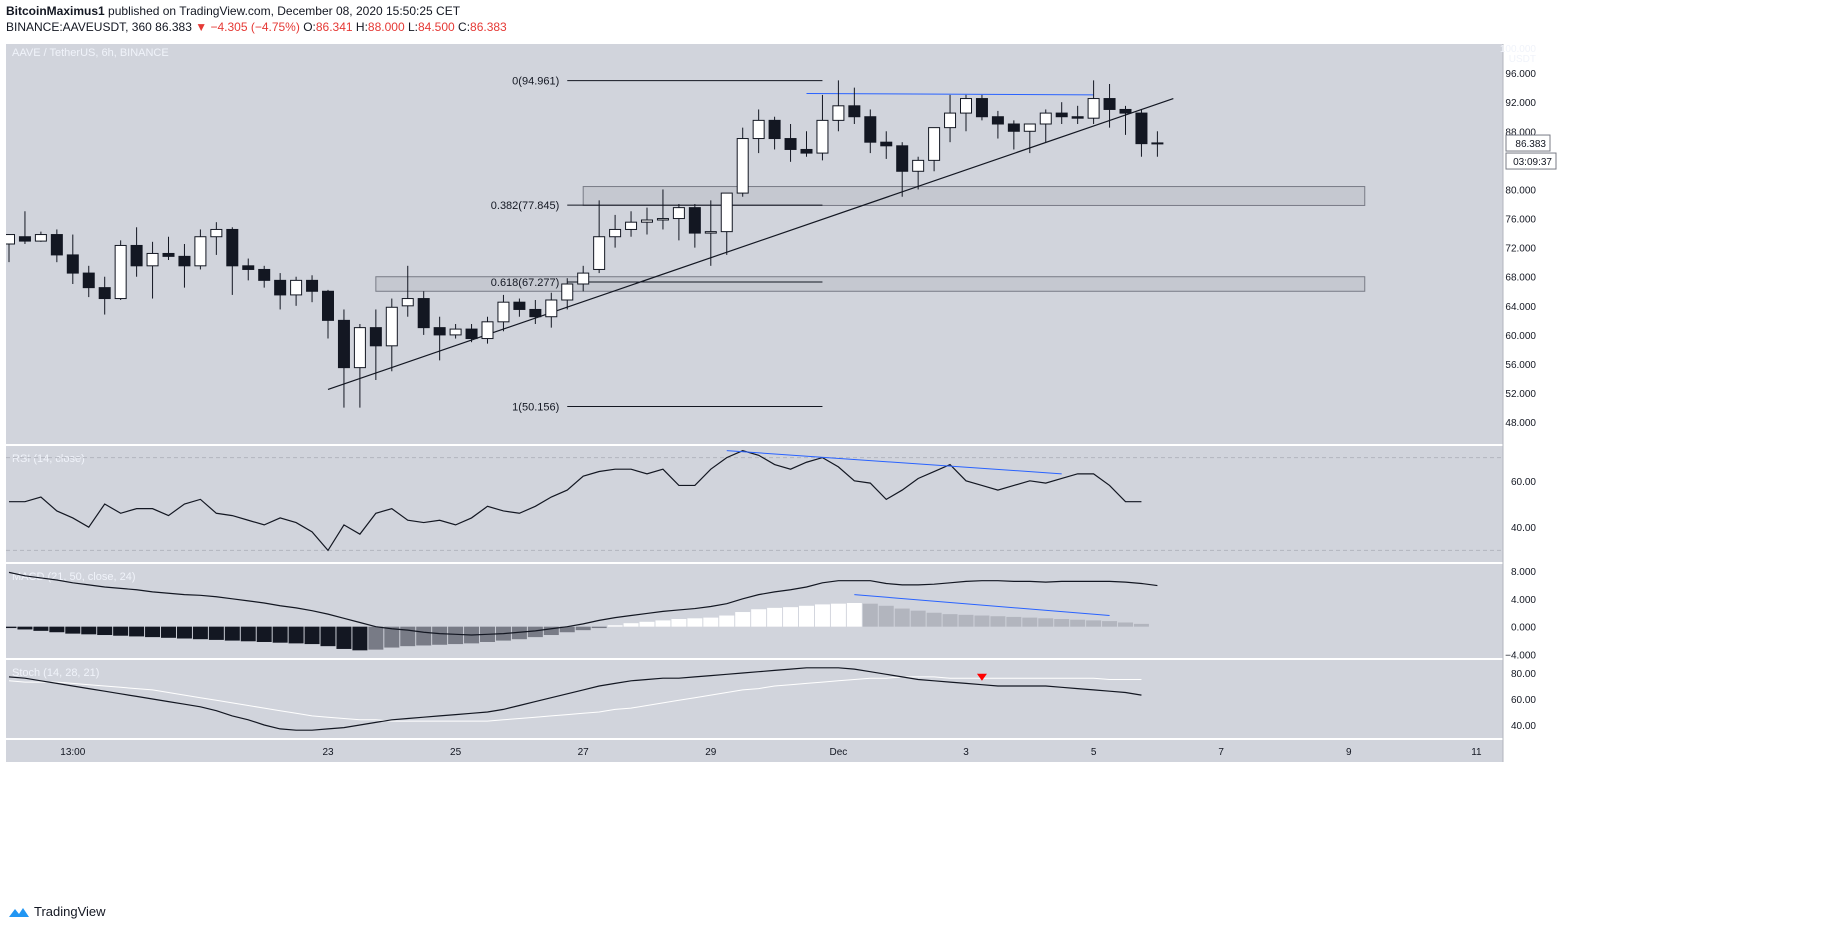 This screenshot has height=930, width=1828. I want to click on price-tick-label: 48.000, so click(1520, 423).